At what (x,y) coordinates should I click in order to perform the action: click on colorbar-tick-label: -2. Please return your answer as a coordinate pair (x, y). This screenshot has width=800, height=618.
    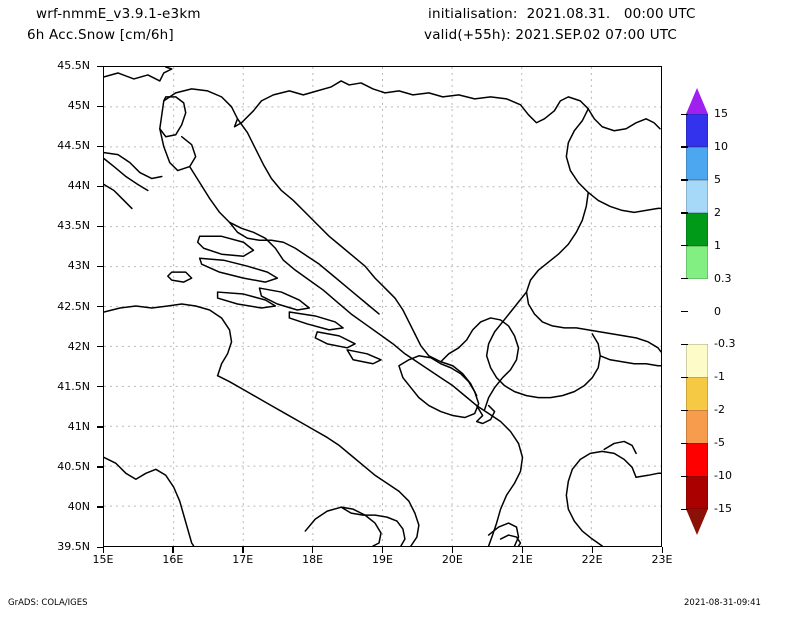
    Looking at the image, I should click on (719, 410).